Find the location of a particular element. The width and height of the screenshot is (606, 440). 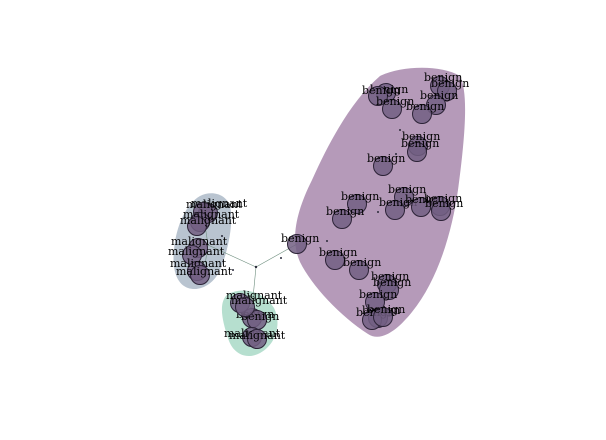

edge is located at coordinates (232, 256).